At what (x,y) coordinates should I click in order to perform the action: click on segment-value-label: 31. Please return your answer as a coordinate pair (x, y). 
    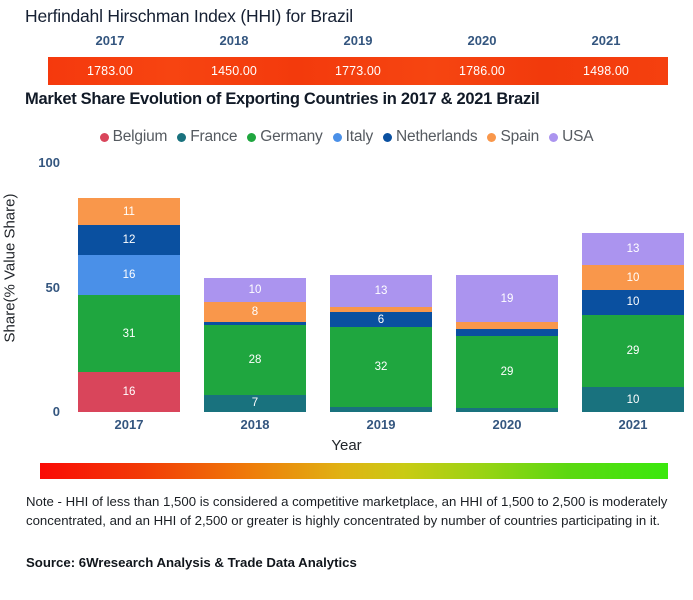
    Looking at the image, I should click on (129, 333).